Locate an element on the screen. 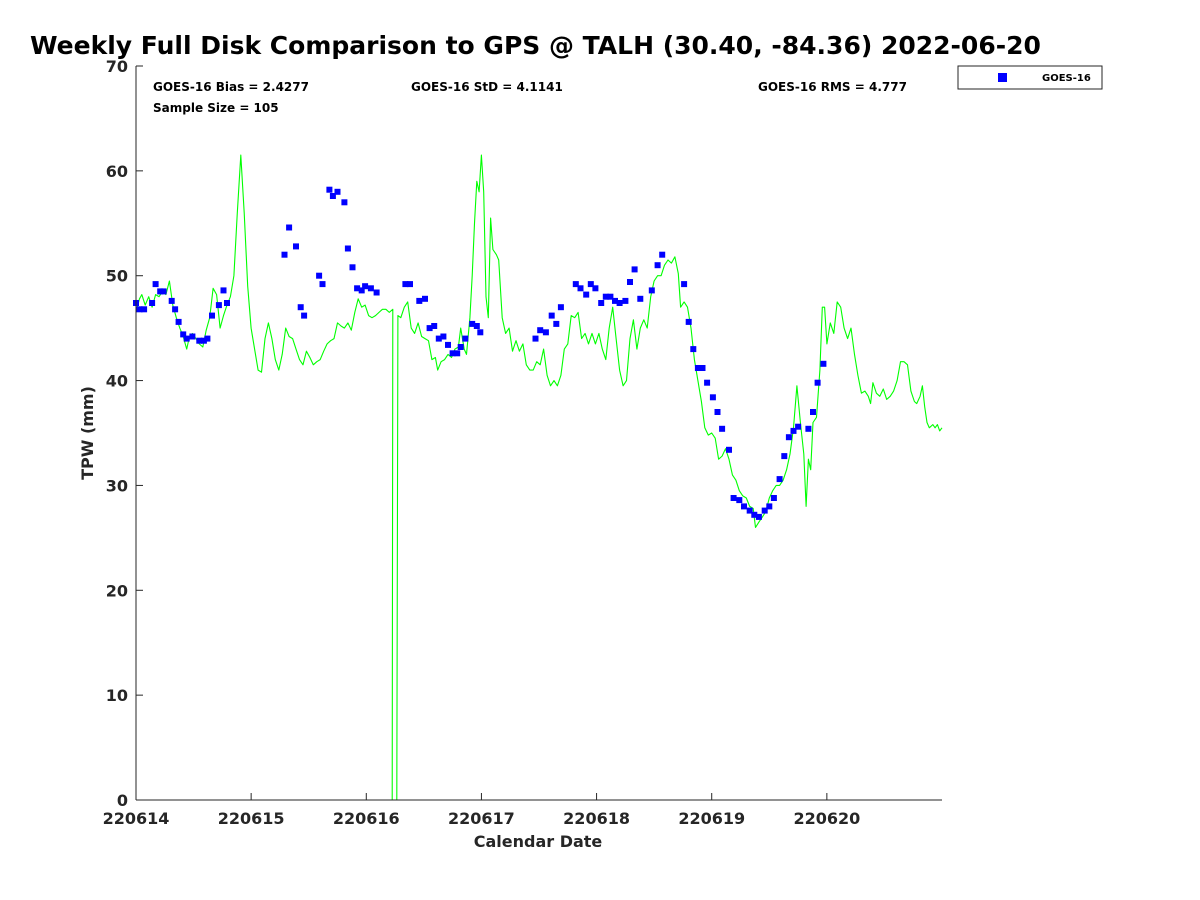  y-tick-label: 10 is located at coordinates (117, 695).